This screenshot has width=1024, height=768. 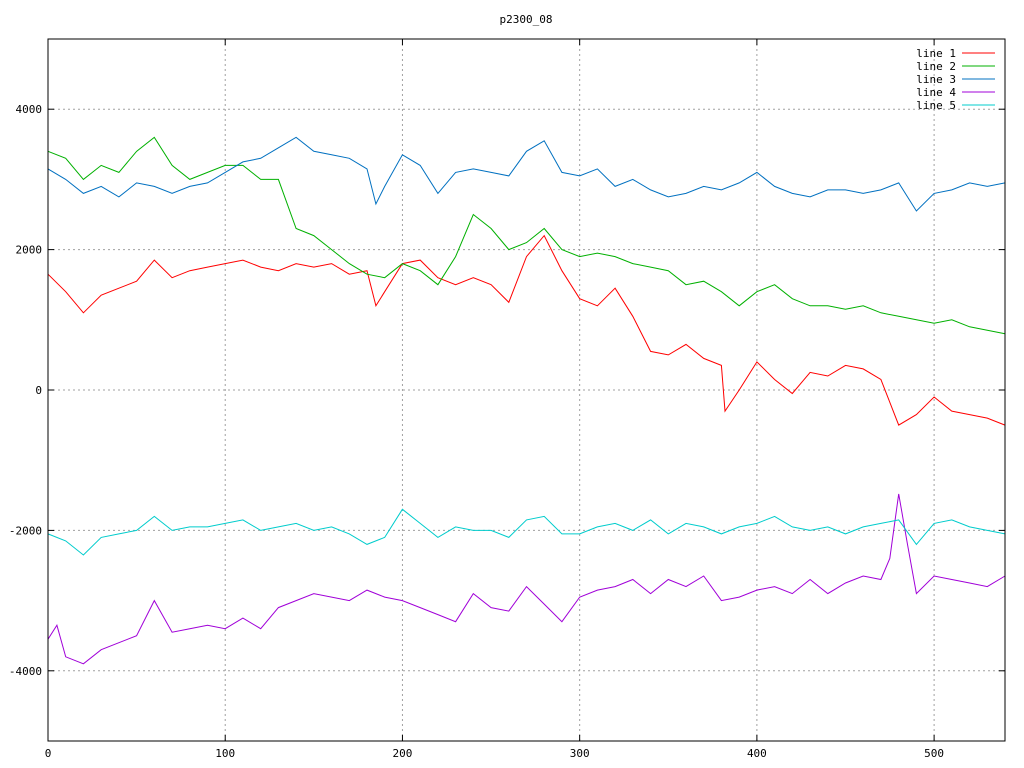 What do you see at coordinates (526, 19) in the screenshot?
I see `chart-title: p2300_08` at bounding box center [526, 19].